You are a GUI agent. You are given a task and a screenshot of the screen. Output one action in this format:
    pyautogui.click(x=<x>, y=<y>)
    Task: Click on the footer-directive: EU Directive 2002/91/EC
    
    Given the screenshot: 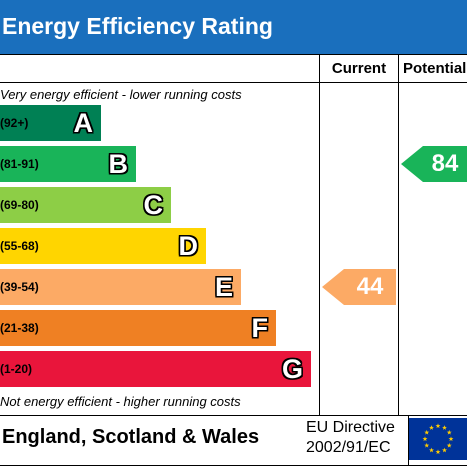 What is the action you would take?
    pyautogui.click(x=356, y=438)
    